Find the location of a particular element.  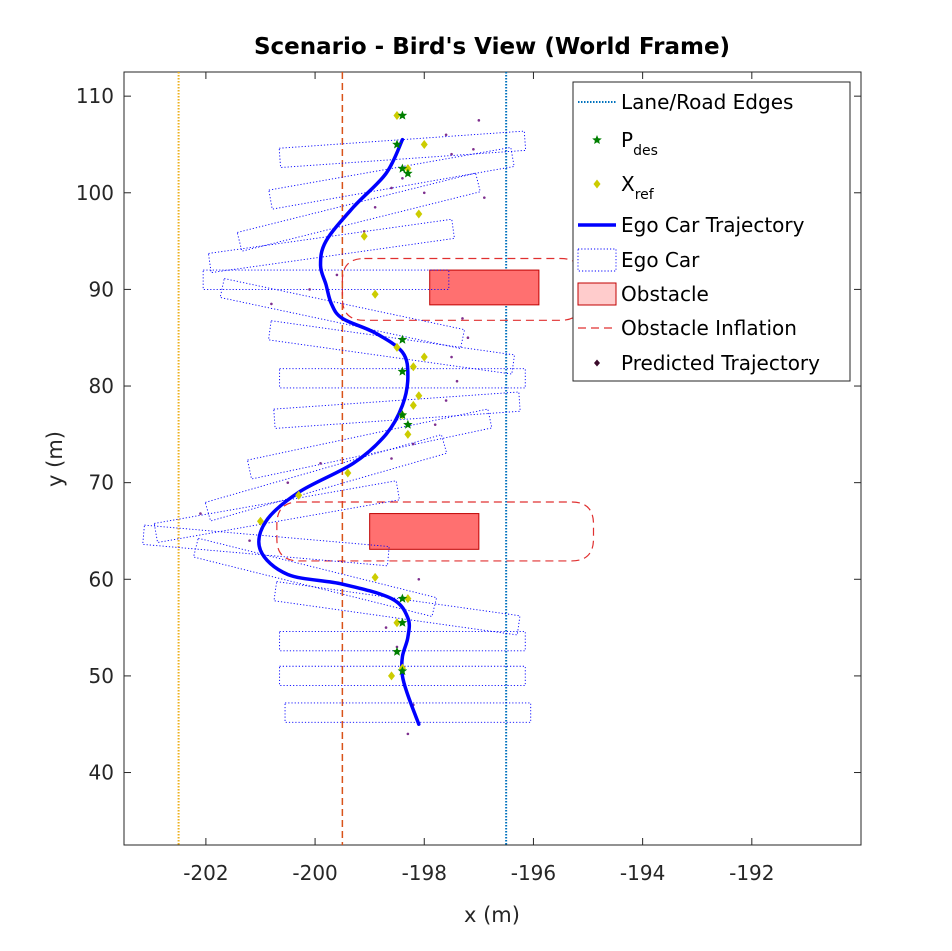

legend-marker-pdes is located at coordinates (597, 139).